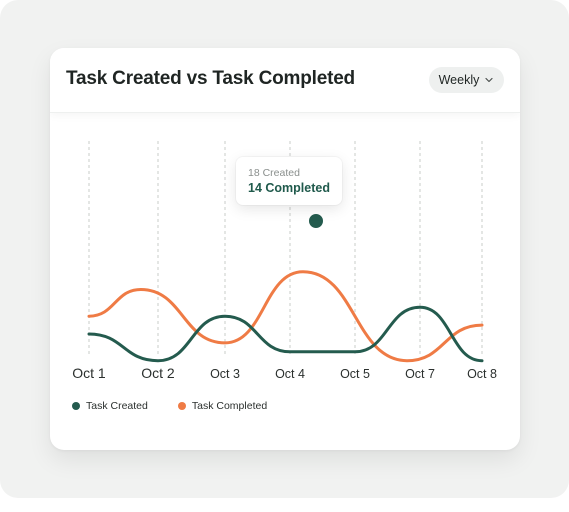  I want to click on x-axis-ticks: Oct 1 Oct 2 Oct 3 Oct 4 Oct 5 Oct 7 Oct 8, so click(284, 373).